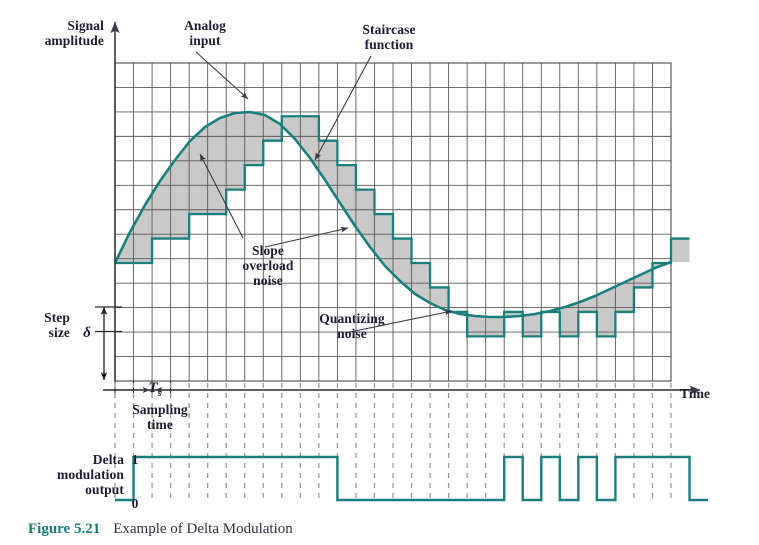 Image resolution: width=759 pixels, height=545 pixels. What do you see at coordinates (695, 393) in the screenshot?
I see `time-axis-label: Time` at bounding box center [695, 393].